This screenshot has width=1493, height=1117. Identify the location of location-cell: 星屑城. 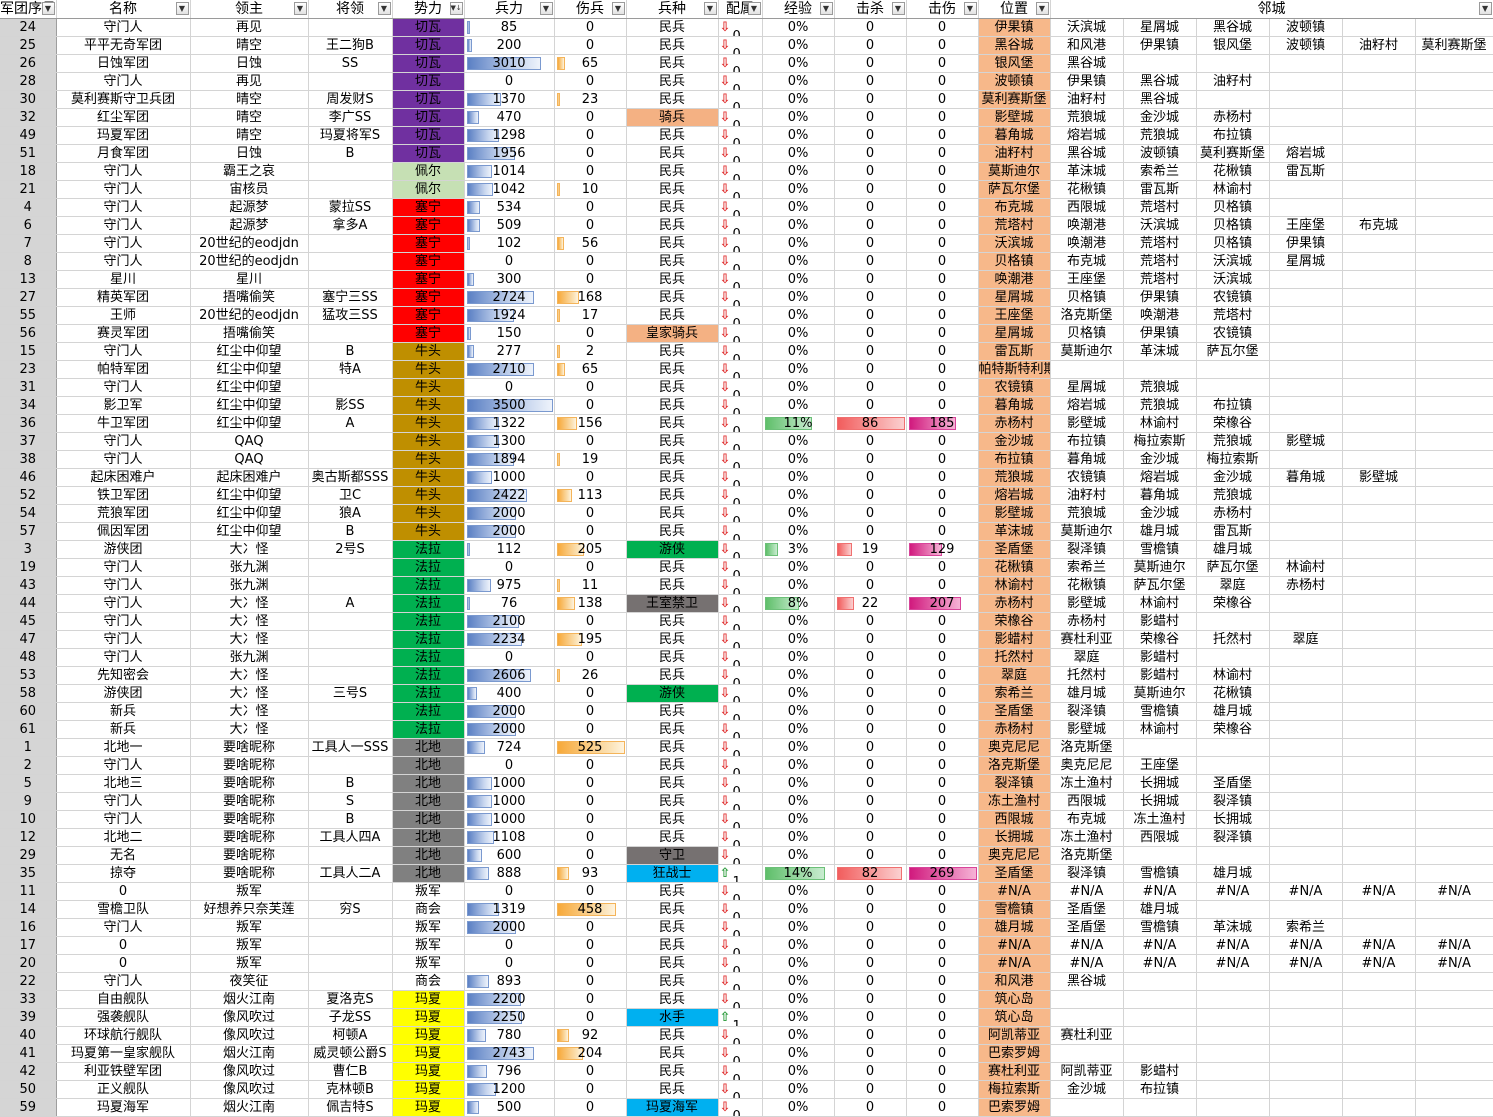
(1014, 333).